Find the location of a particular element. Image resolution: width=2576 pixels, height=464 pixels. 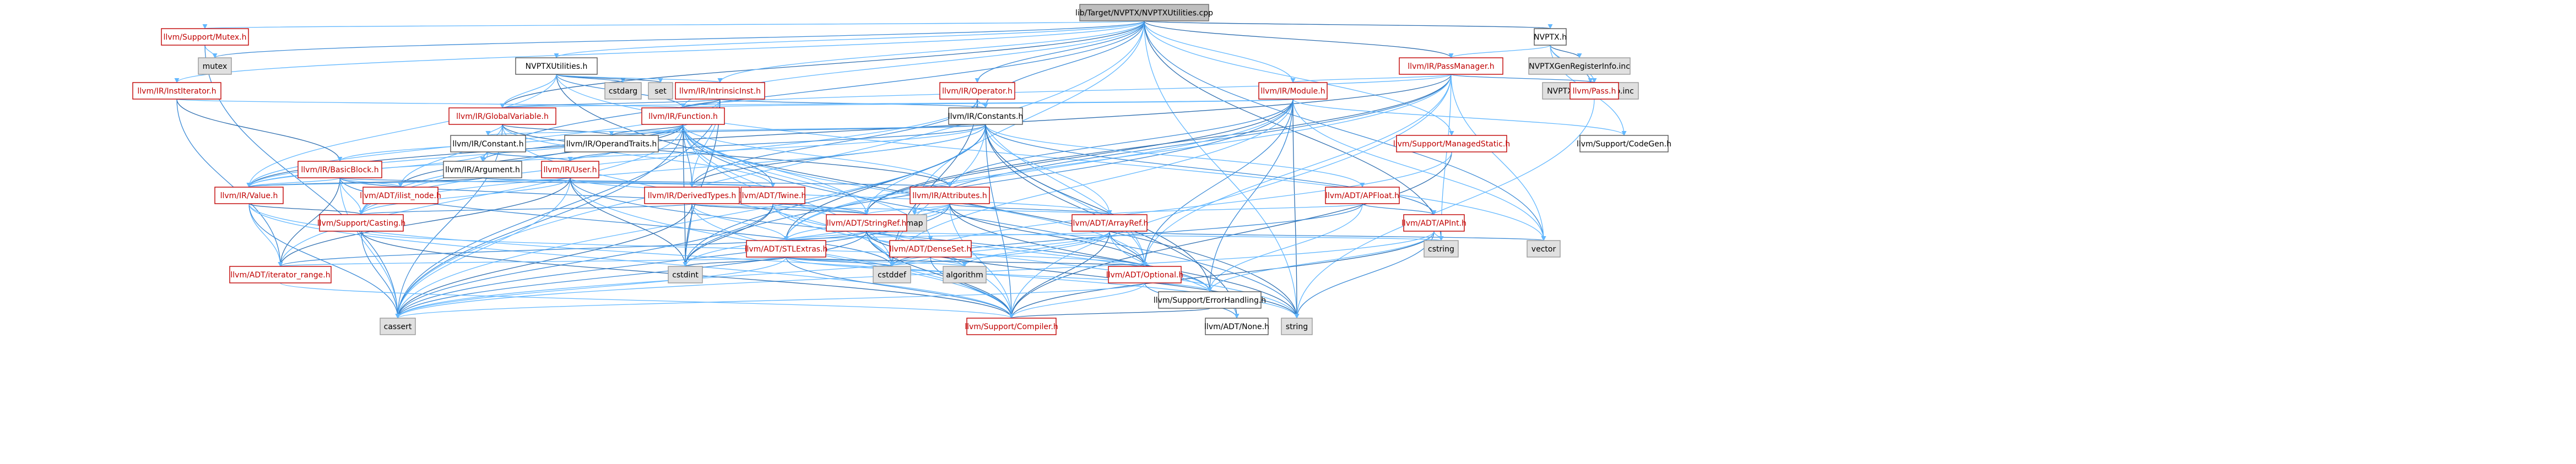

node-label: llvm/Support/Compiler.h is located at coordinates (1012, 327).